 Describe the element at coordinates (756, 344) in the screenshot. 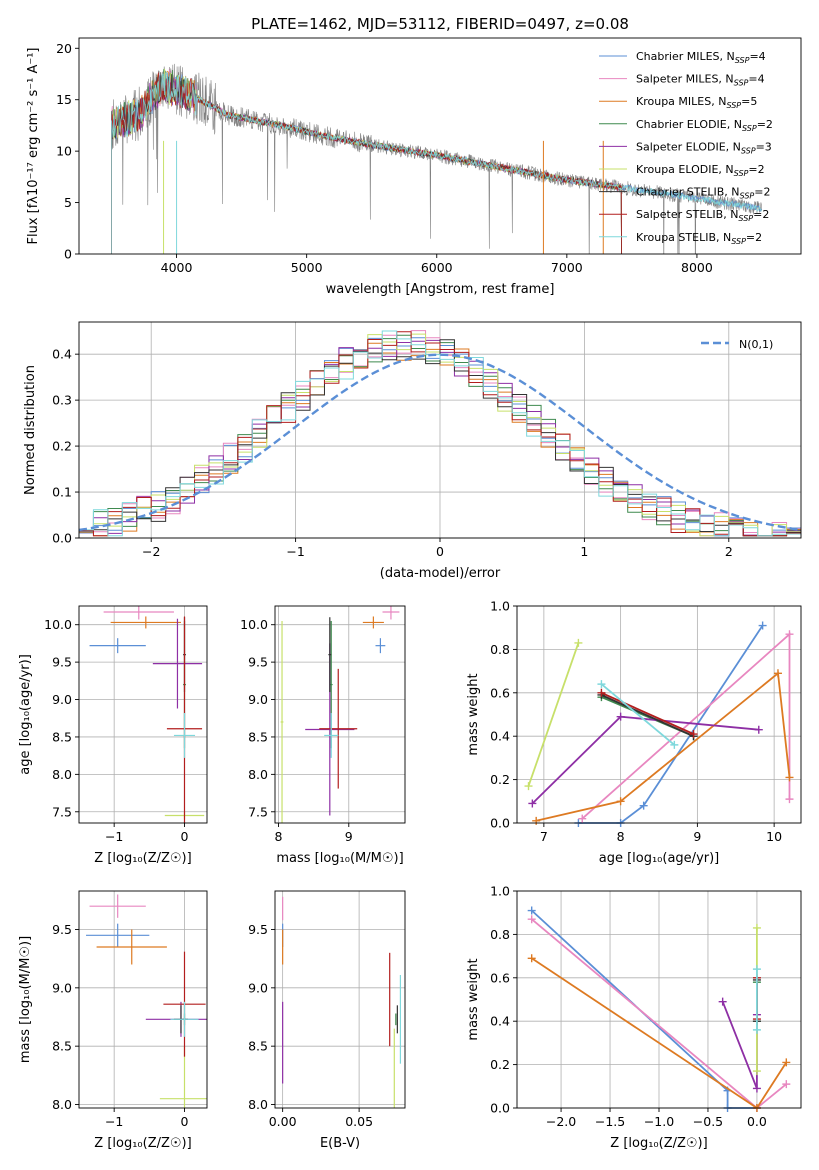

I see `legend-label-reference: N(0,1)` at that location.